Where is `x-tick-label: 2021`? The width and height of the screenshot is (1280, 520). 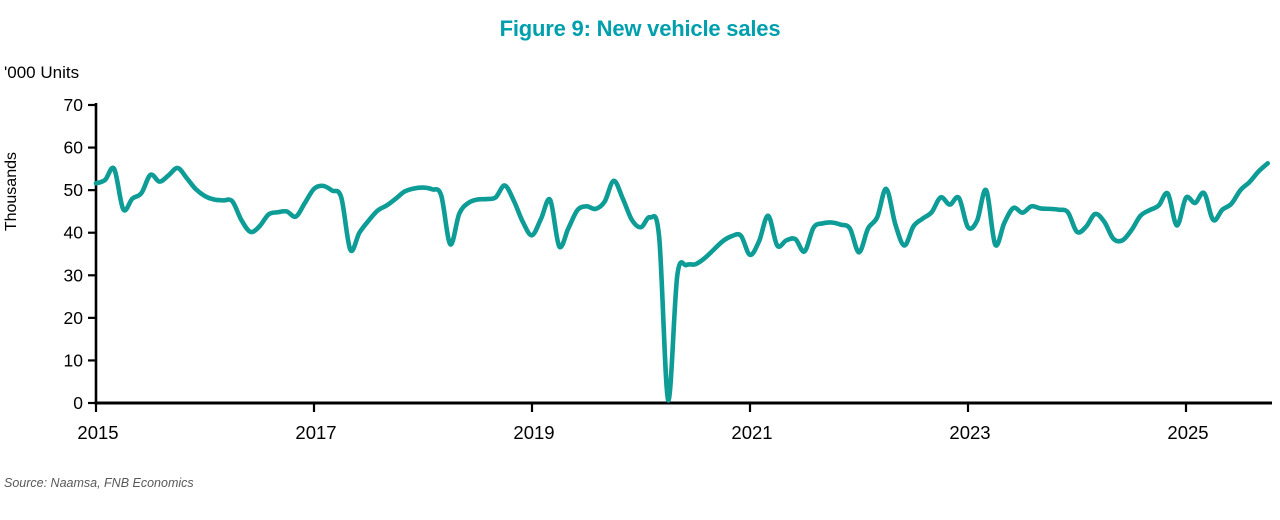
x-tick-label: 2021 is located at coordinates (751, 432).